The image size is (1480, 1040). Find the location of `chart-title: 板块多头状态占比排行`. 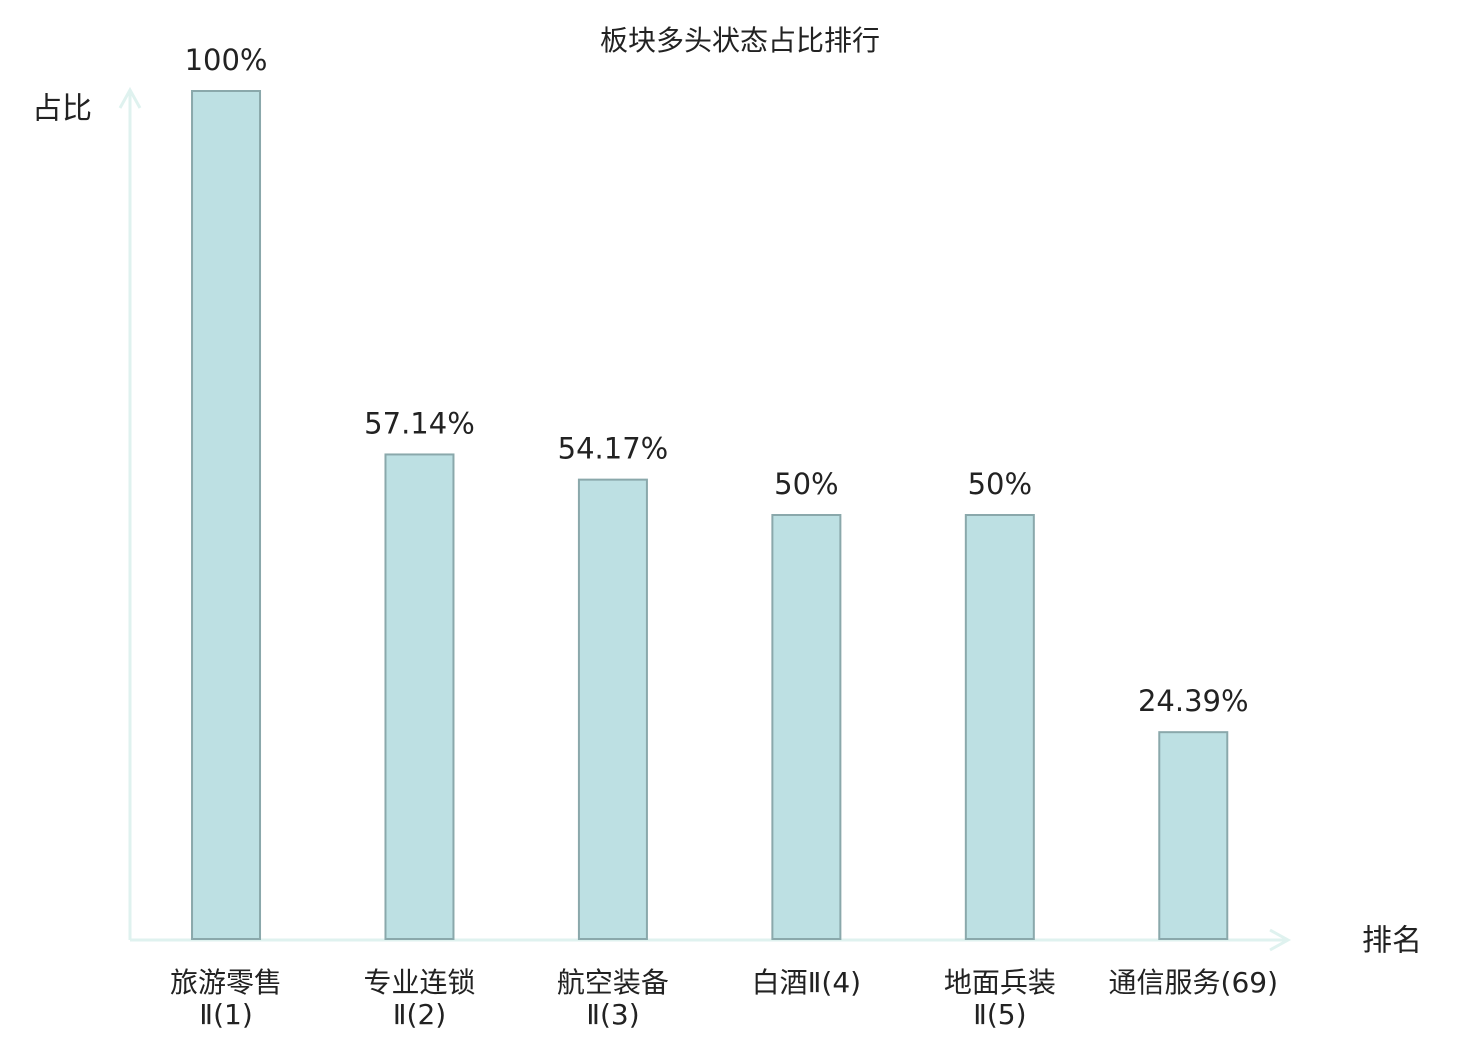

chart-title: 板块多头状态占比排行 is located at coordinates (740, 40).